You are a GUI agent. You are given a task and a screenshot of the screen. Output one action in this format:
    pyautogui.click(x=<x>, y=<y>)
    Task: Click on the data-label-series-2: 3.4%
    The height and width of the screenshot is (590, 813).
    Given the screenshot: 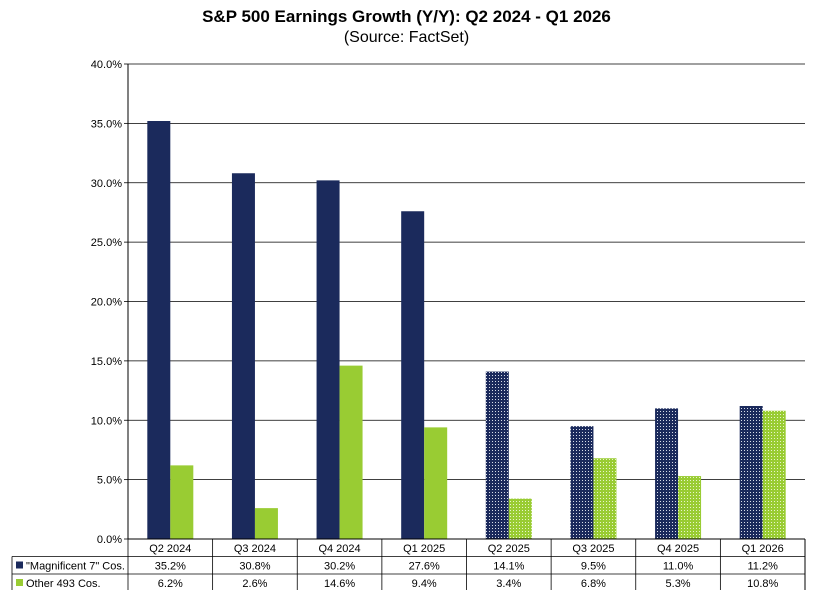 What is the action you would take?
    pyautogui.click(x=508, y=584)
    